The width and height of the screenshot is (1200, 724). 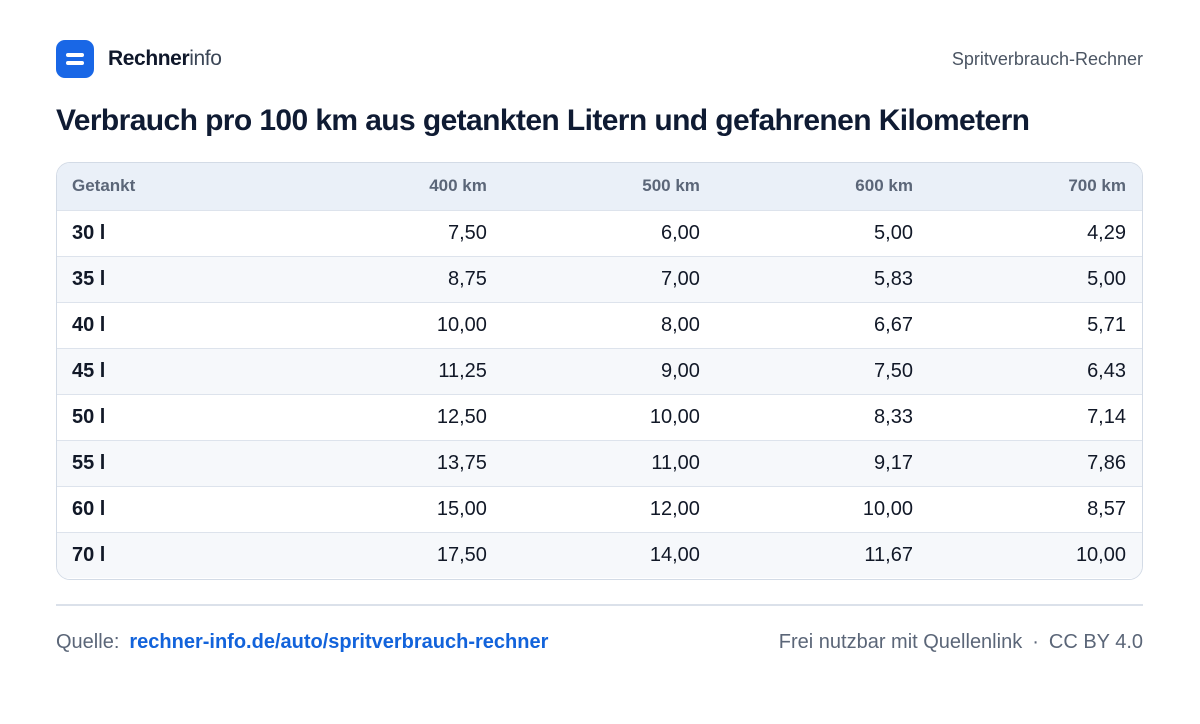 What do you see at coordinates (900, 641) in the screenshot?
I see `license-text: Frei nutzbar mit Quellenlink` at bounding box center [900, 641].